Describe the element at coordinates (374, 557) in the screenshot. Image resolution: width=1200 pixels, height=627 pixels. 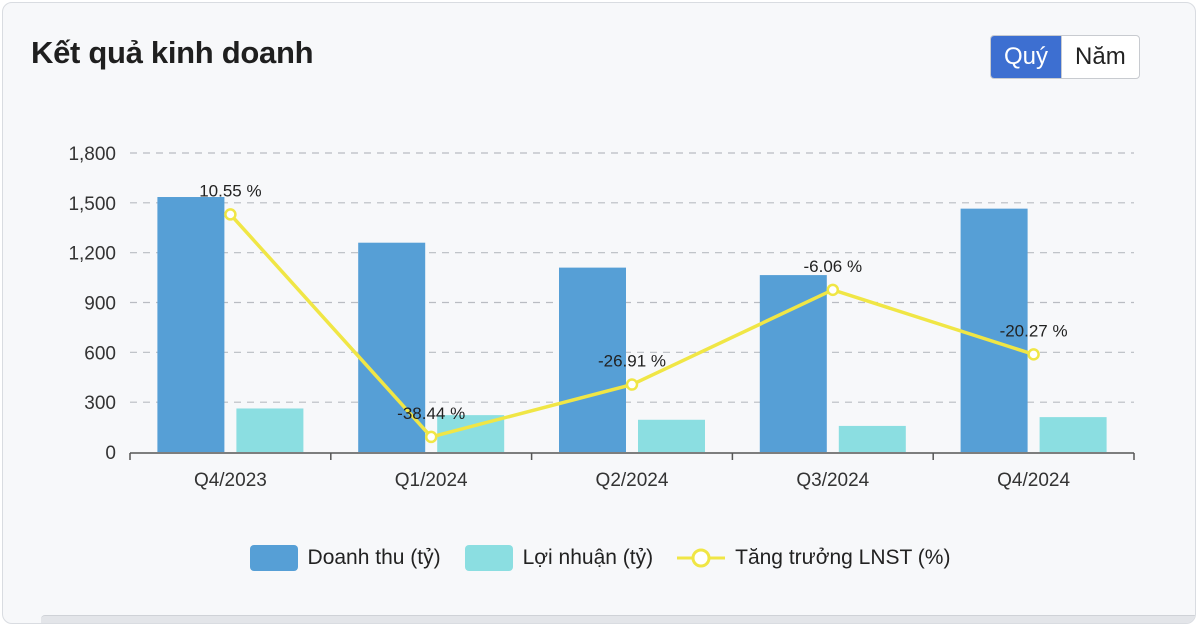
I see `legend-label-revenue: Doanh thu (tỷ)` at that location.